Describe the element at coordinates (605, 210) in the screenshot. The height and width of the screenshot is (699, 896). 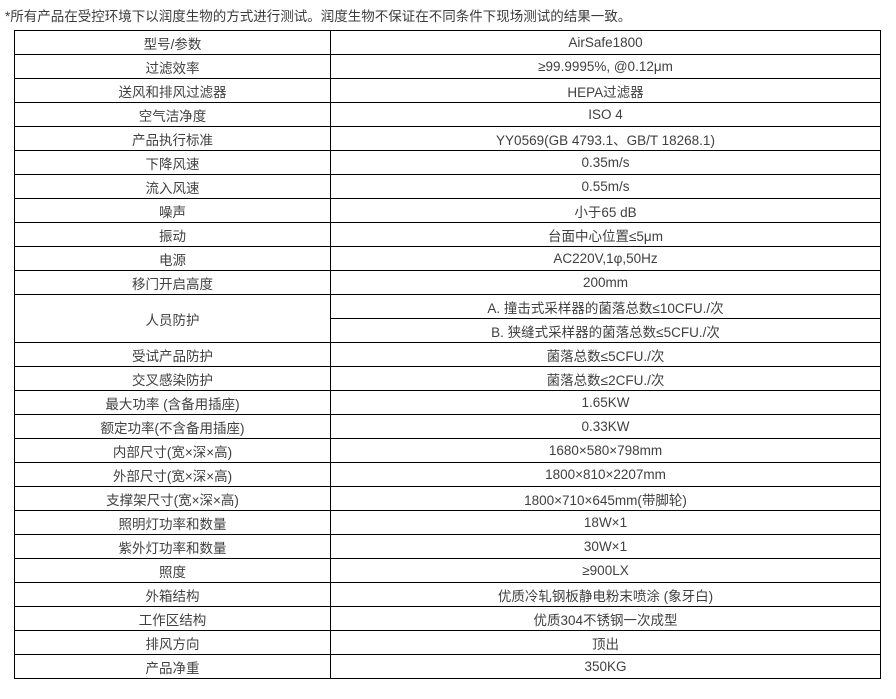
I see `param-value: 小于65 dB` at that location.